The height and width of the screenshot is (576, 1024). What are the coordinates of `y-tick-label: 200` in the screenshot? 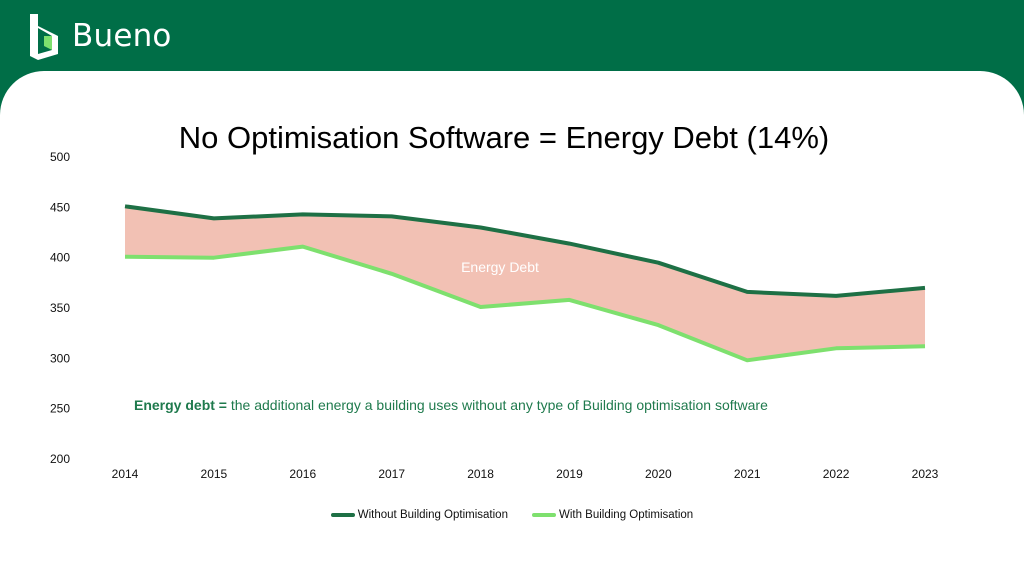 It's located at (60, 459).